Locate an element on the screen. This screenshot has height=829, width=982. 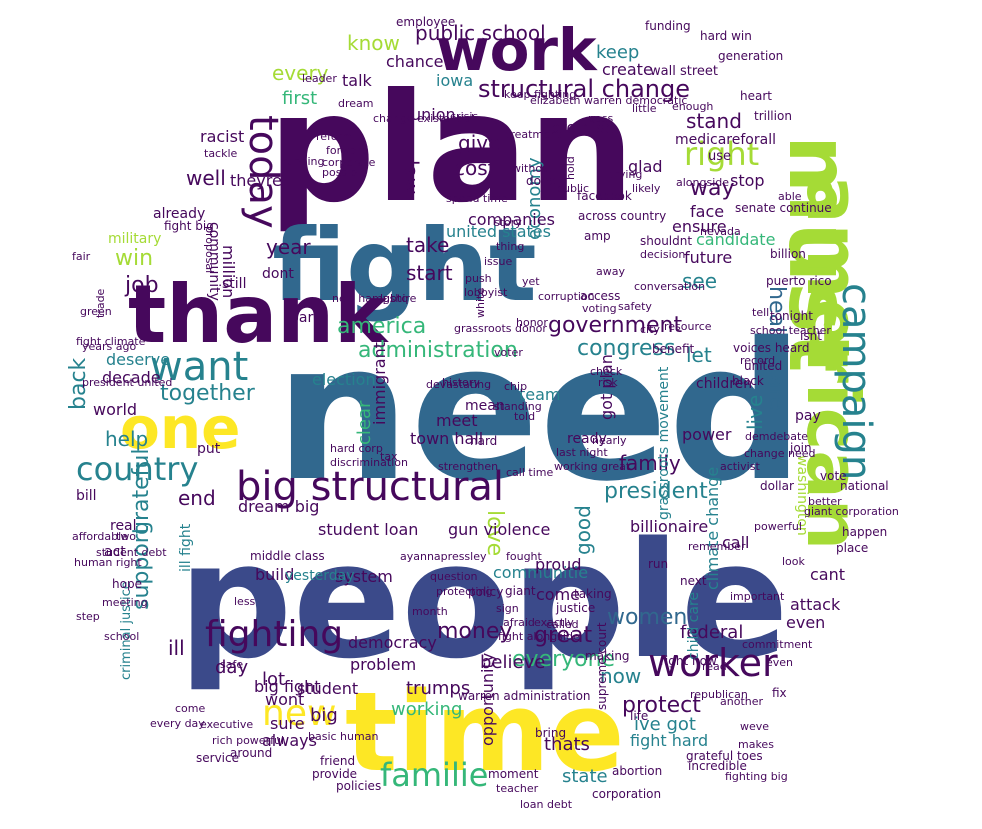
word: school teacher is located at coordinates (790, 330).